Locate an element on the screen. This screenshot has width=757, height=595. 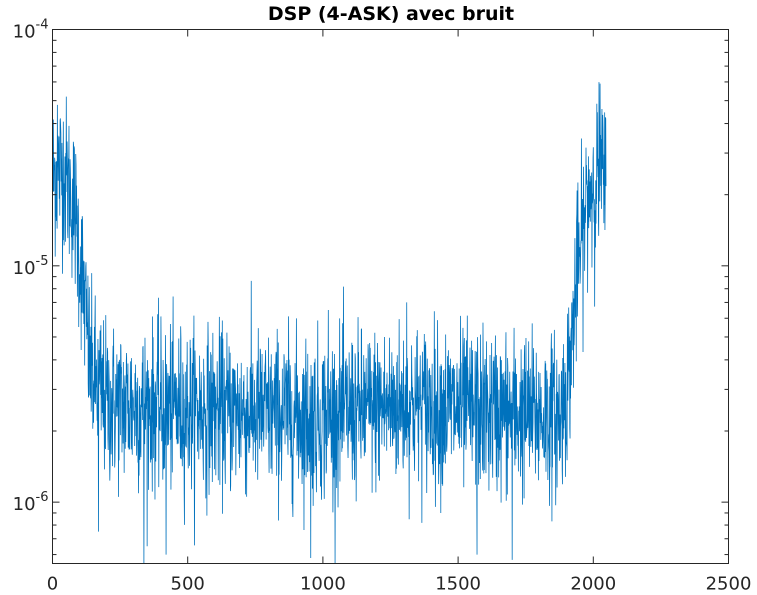
x-tick-label: 1000 is located at coordinates (323, 584).